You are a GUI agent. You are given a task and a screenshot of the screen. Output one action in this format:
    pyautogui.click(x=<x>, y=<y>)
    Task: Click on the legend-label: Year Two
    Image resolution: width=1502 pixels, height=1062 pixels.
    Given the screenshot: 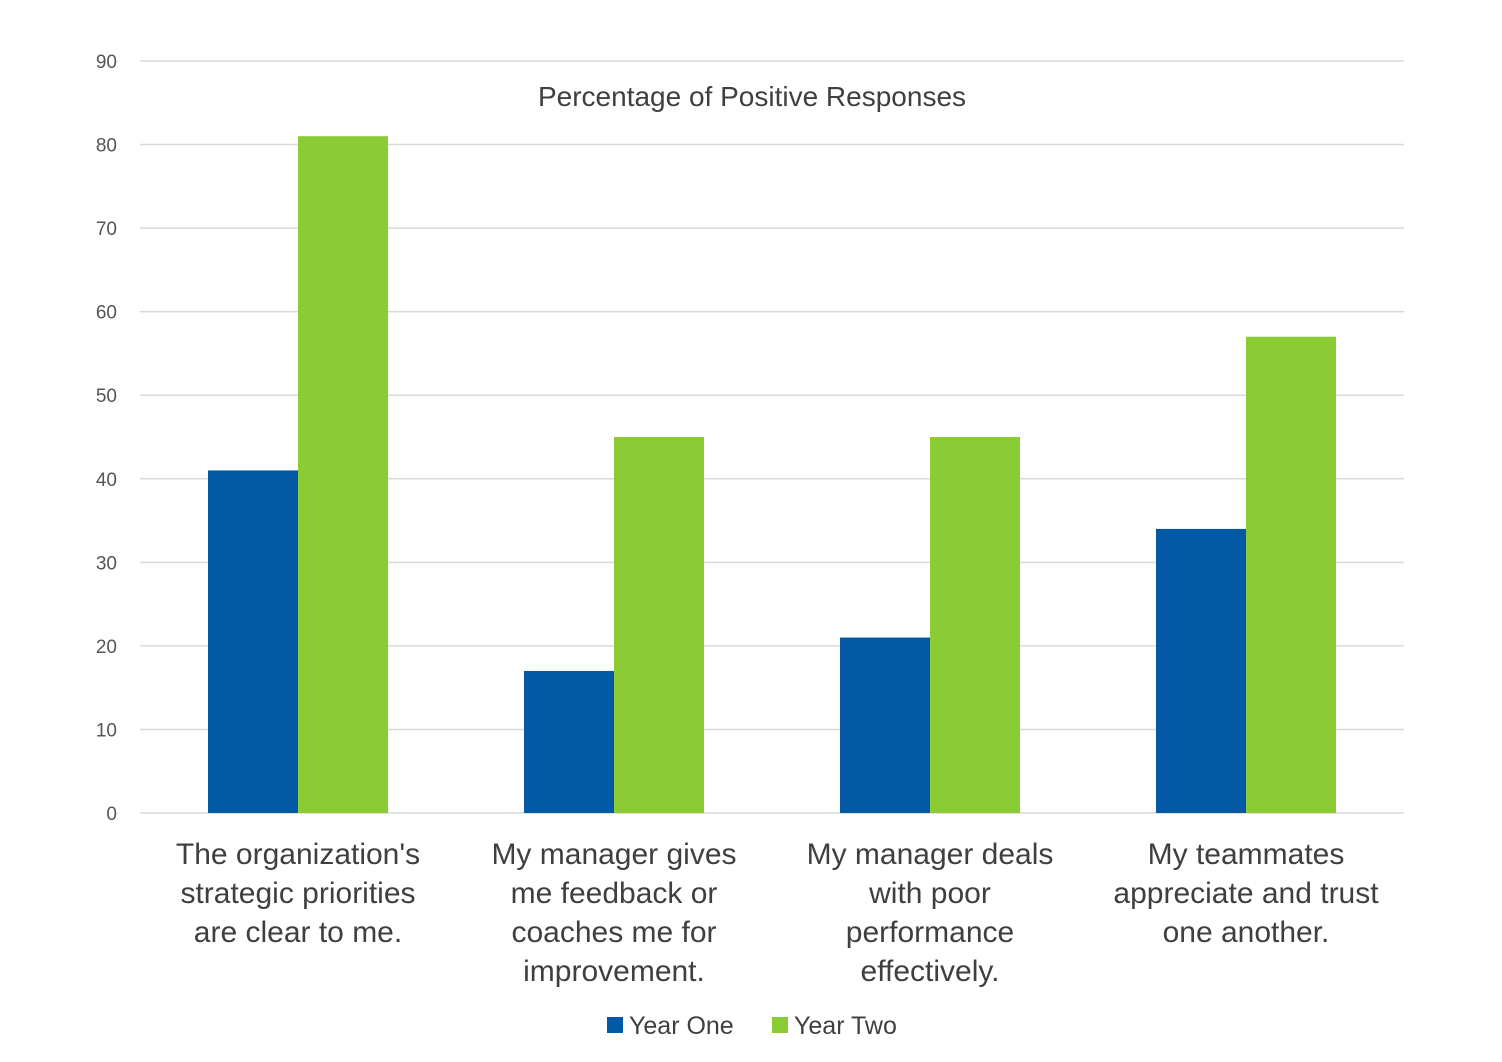 What is the action you would take?
    pyautogui.click(x=845, y=1026)
    